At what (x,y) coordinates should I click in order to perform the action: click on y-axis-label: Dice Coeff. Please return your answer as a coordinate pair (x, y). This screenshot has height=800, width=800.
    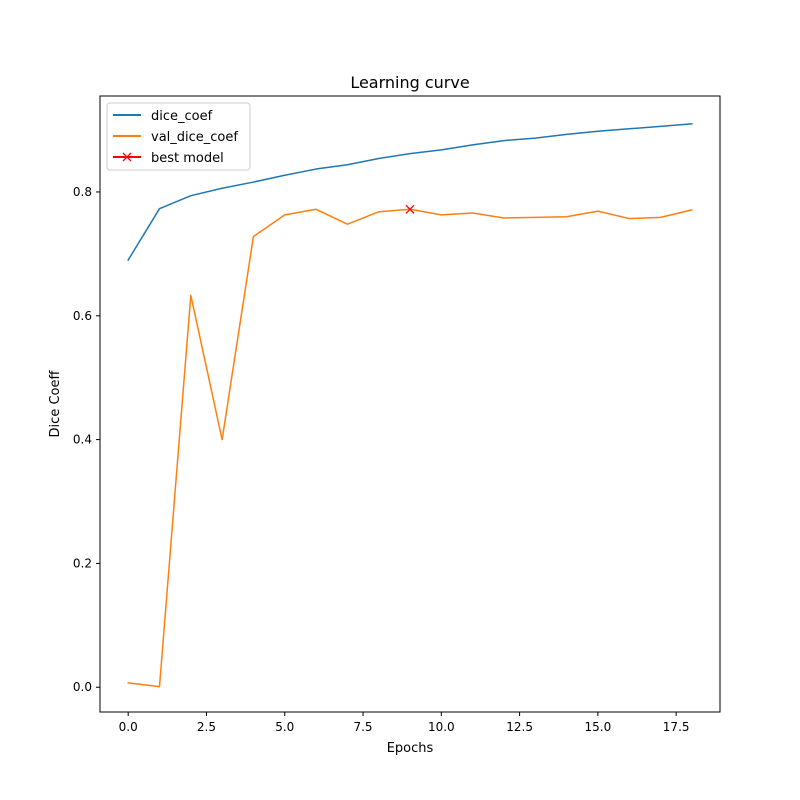
    Looking at the image, I should click on (55, 404).